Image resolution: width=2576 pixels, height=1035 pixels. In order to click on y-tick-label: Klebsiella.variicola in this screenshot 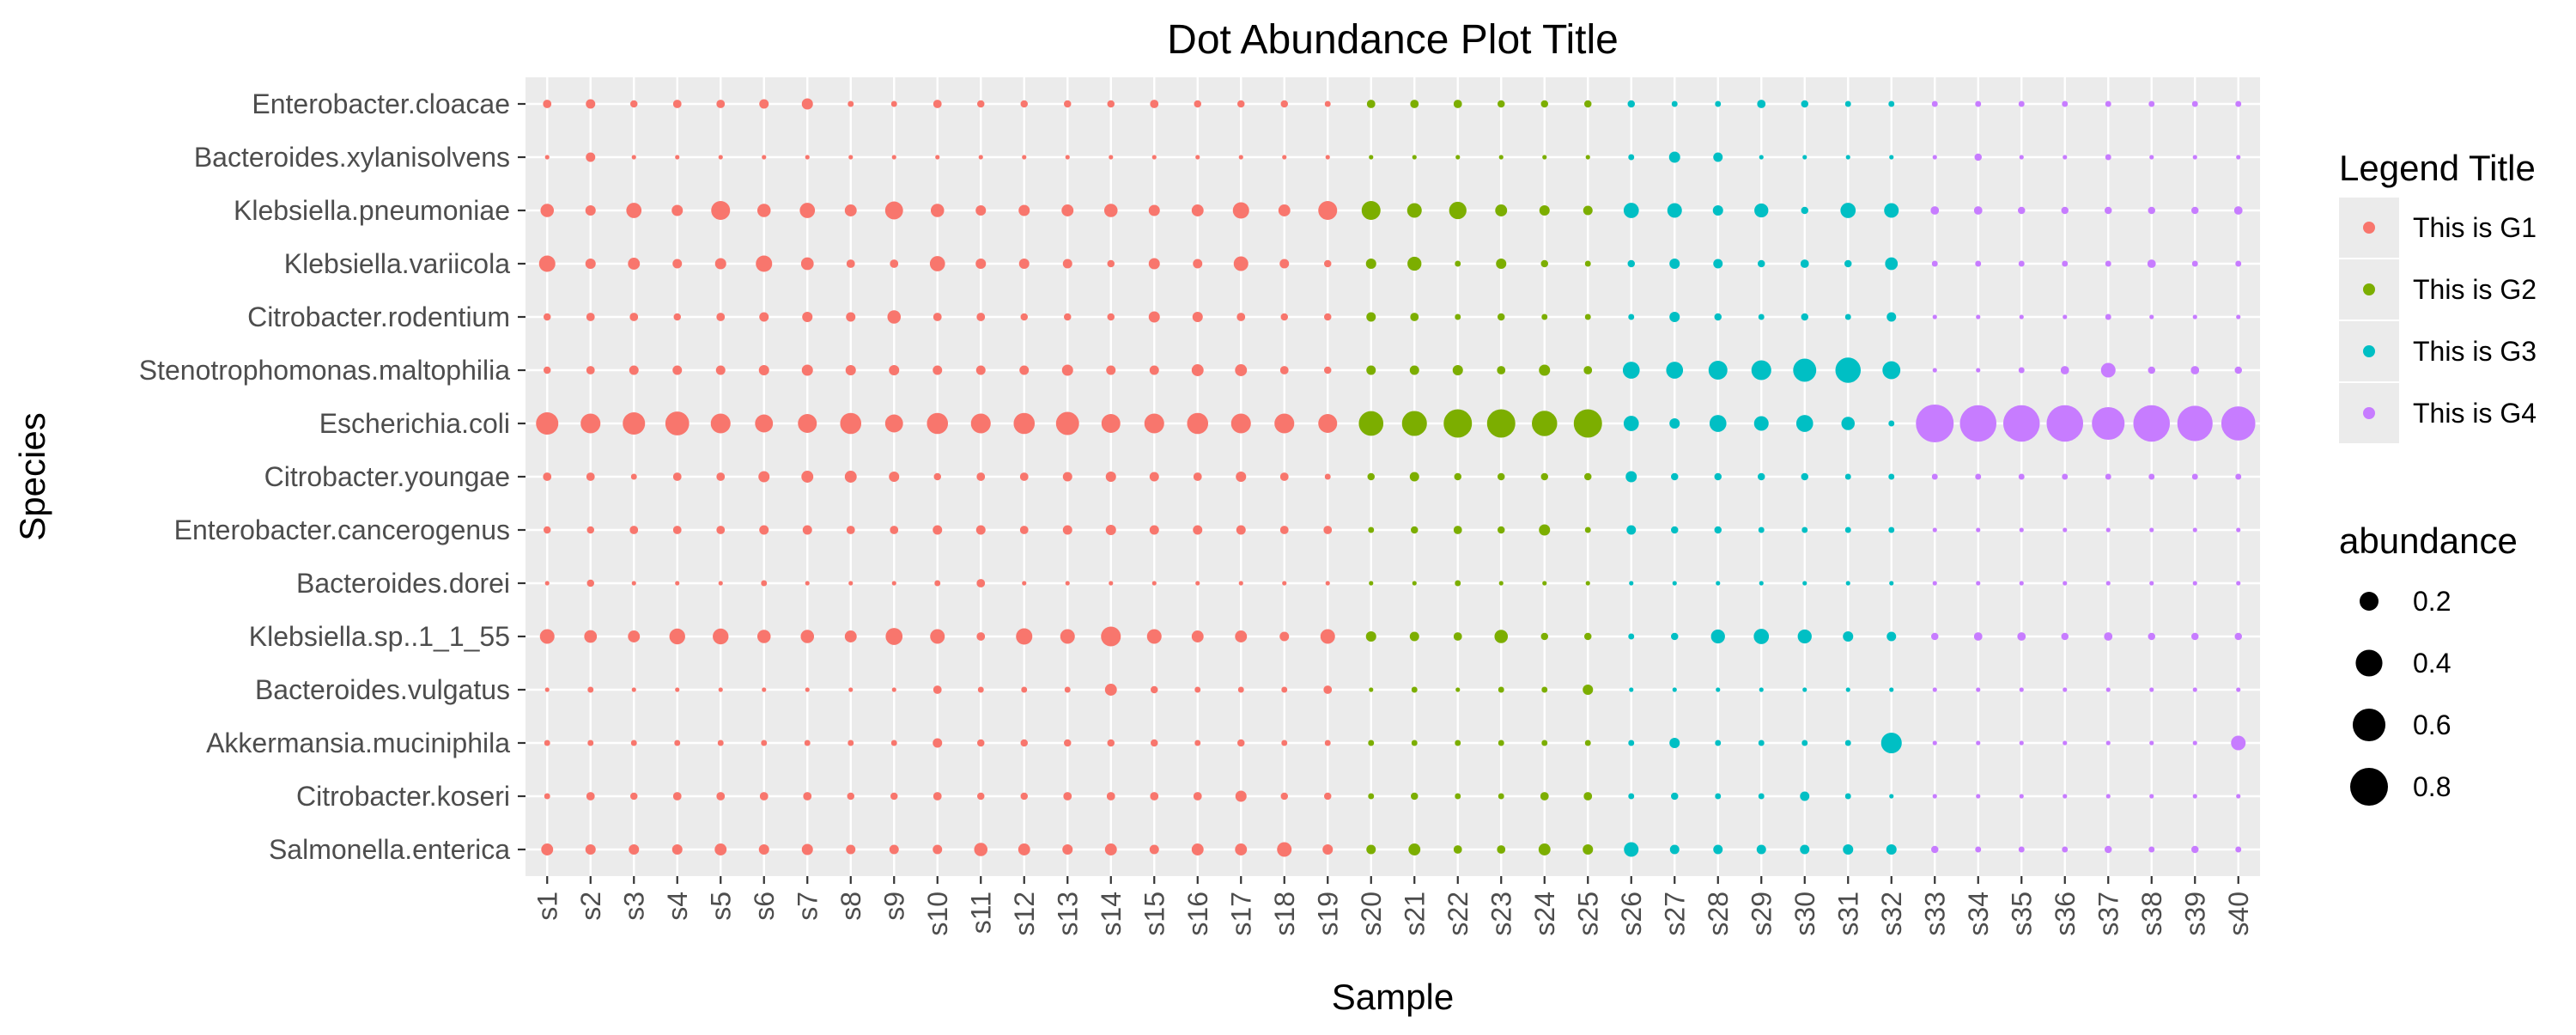, I will do `click(397, 263)`.